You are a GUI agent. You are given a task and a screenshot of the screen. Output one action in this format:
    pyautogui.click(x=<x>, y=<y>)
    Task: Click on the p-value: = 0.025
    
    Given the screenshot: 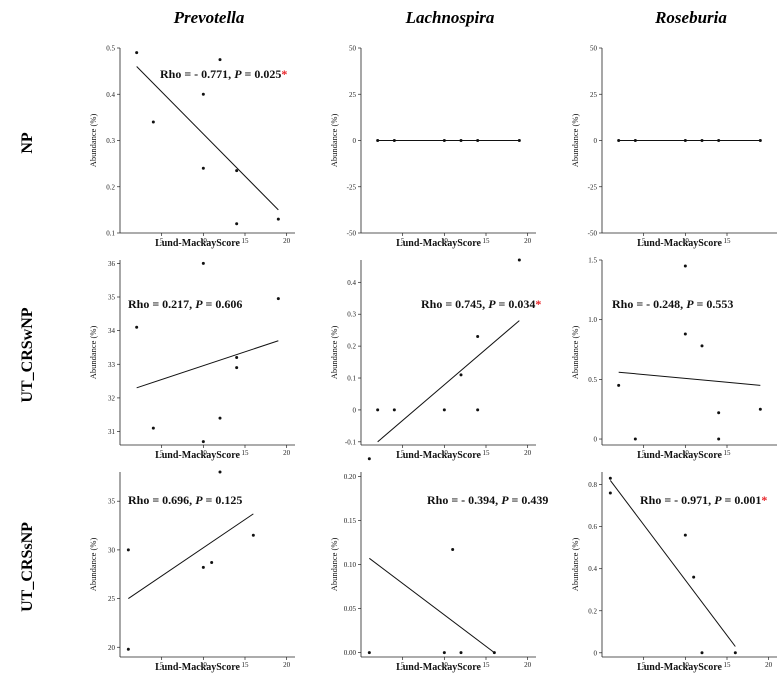 What is the action you would take?
    pyautogui.click(x=262, y=74)
    